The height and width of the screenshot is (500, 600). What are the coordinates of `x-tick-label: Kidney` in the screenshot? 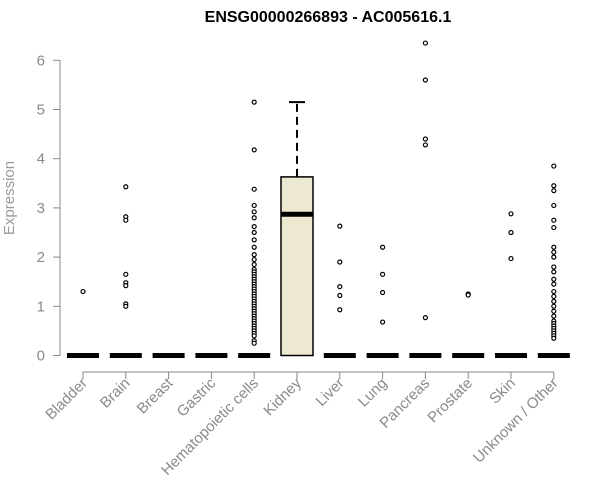 It's located at (282, 396).